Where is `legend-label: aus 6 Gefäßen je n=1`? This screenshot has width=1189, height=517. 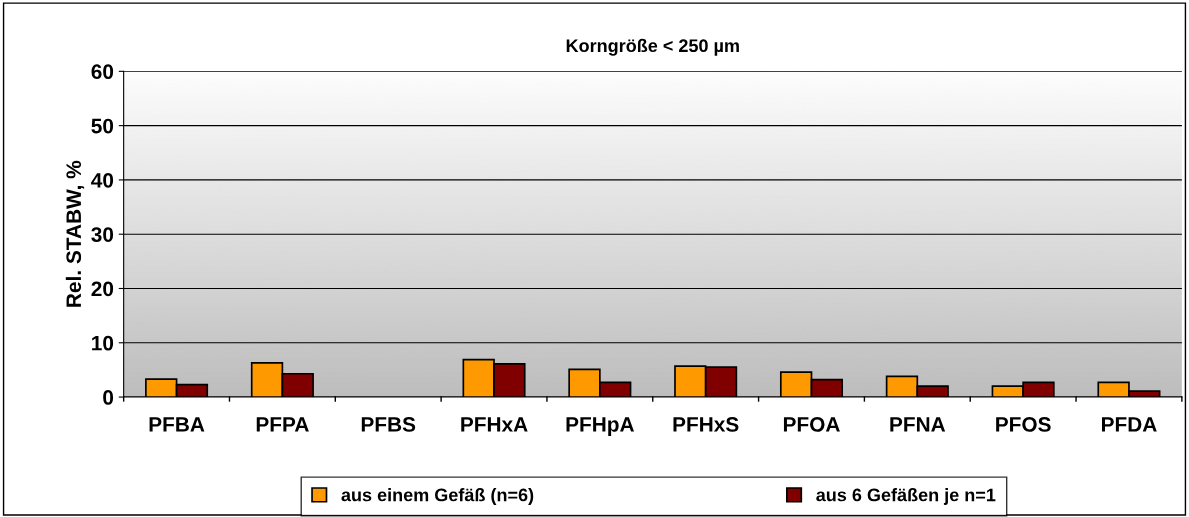
legend-label: aus 6 Gefäßen je n=1 is located at coordinates (906, 496).